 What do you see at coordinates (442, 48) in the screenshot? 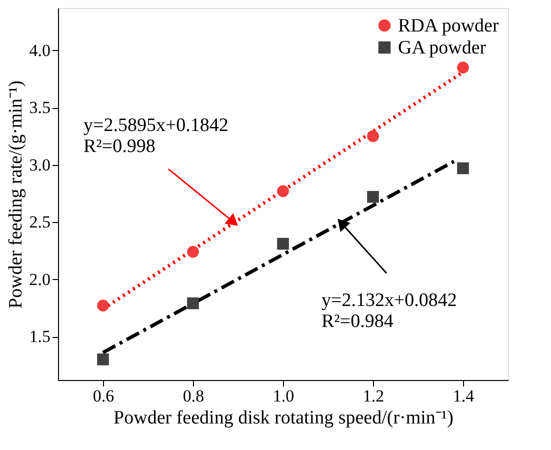
I see `legend-label: GA powder` at bounding box center [442, 48].